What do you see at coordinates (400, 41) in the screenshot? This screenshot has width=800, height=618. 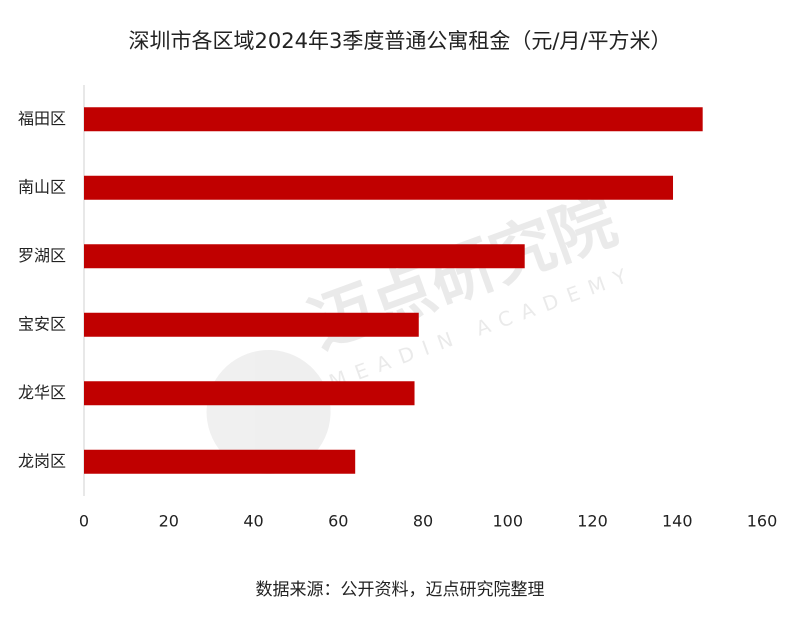 I see `chart-title: 深圳市各区域2024年3季度普通公寓租金（元/月/平方米）` at bounding box center [400, 41].